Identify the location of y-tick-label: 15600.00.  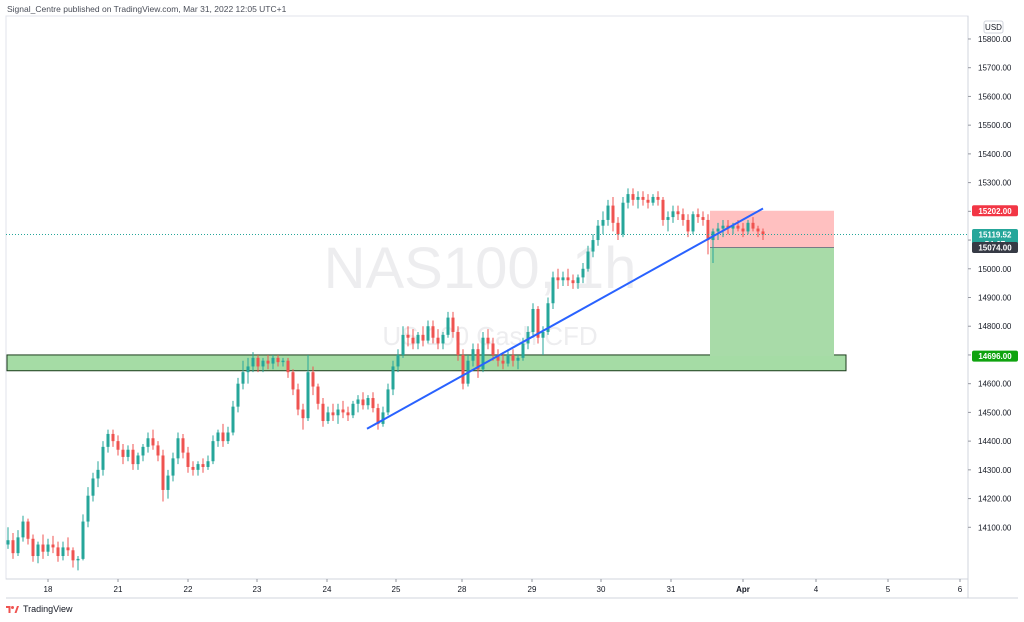
(995, 96).